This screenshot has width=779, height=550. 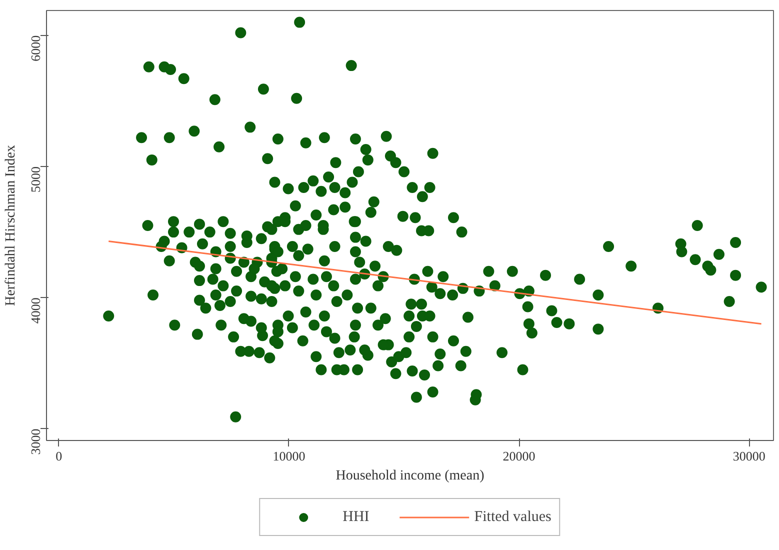 What do you see at coordinates (519, 456) in the screenshot?
I see `x-tick-label: 20000` at bounding box center [519, 456].